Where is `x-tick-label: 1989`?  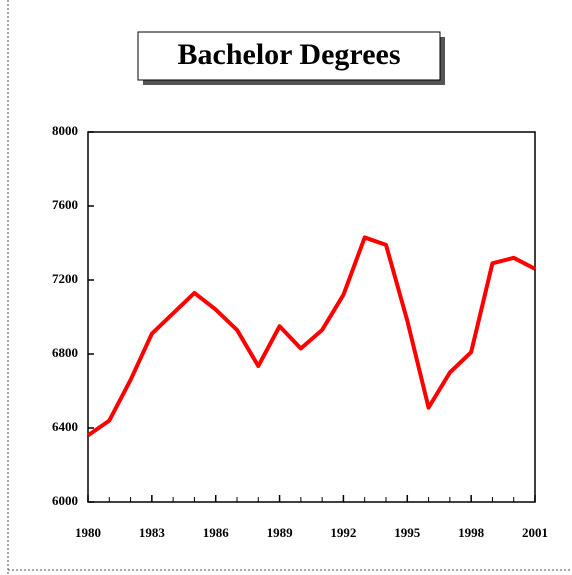
x-tick-label: 1989 is located at coordinates (280, 532).